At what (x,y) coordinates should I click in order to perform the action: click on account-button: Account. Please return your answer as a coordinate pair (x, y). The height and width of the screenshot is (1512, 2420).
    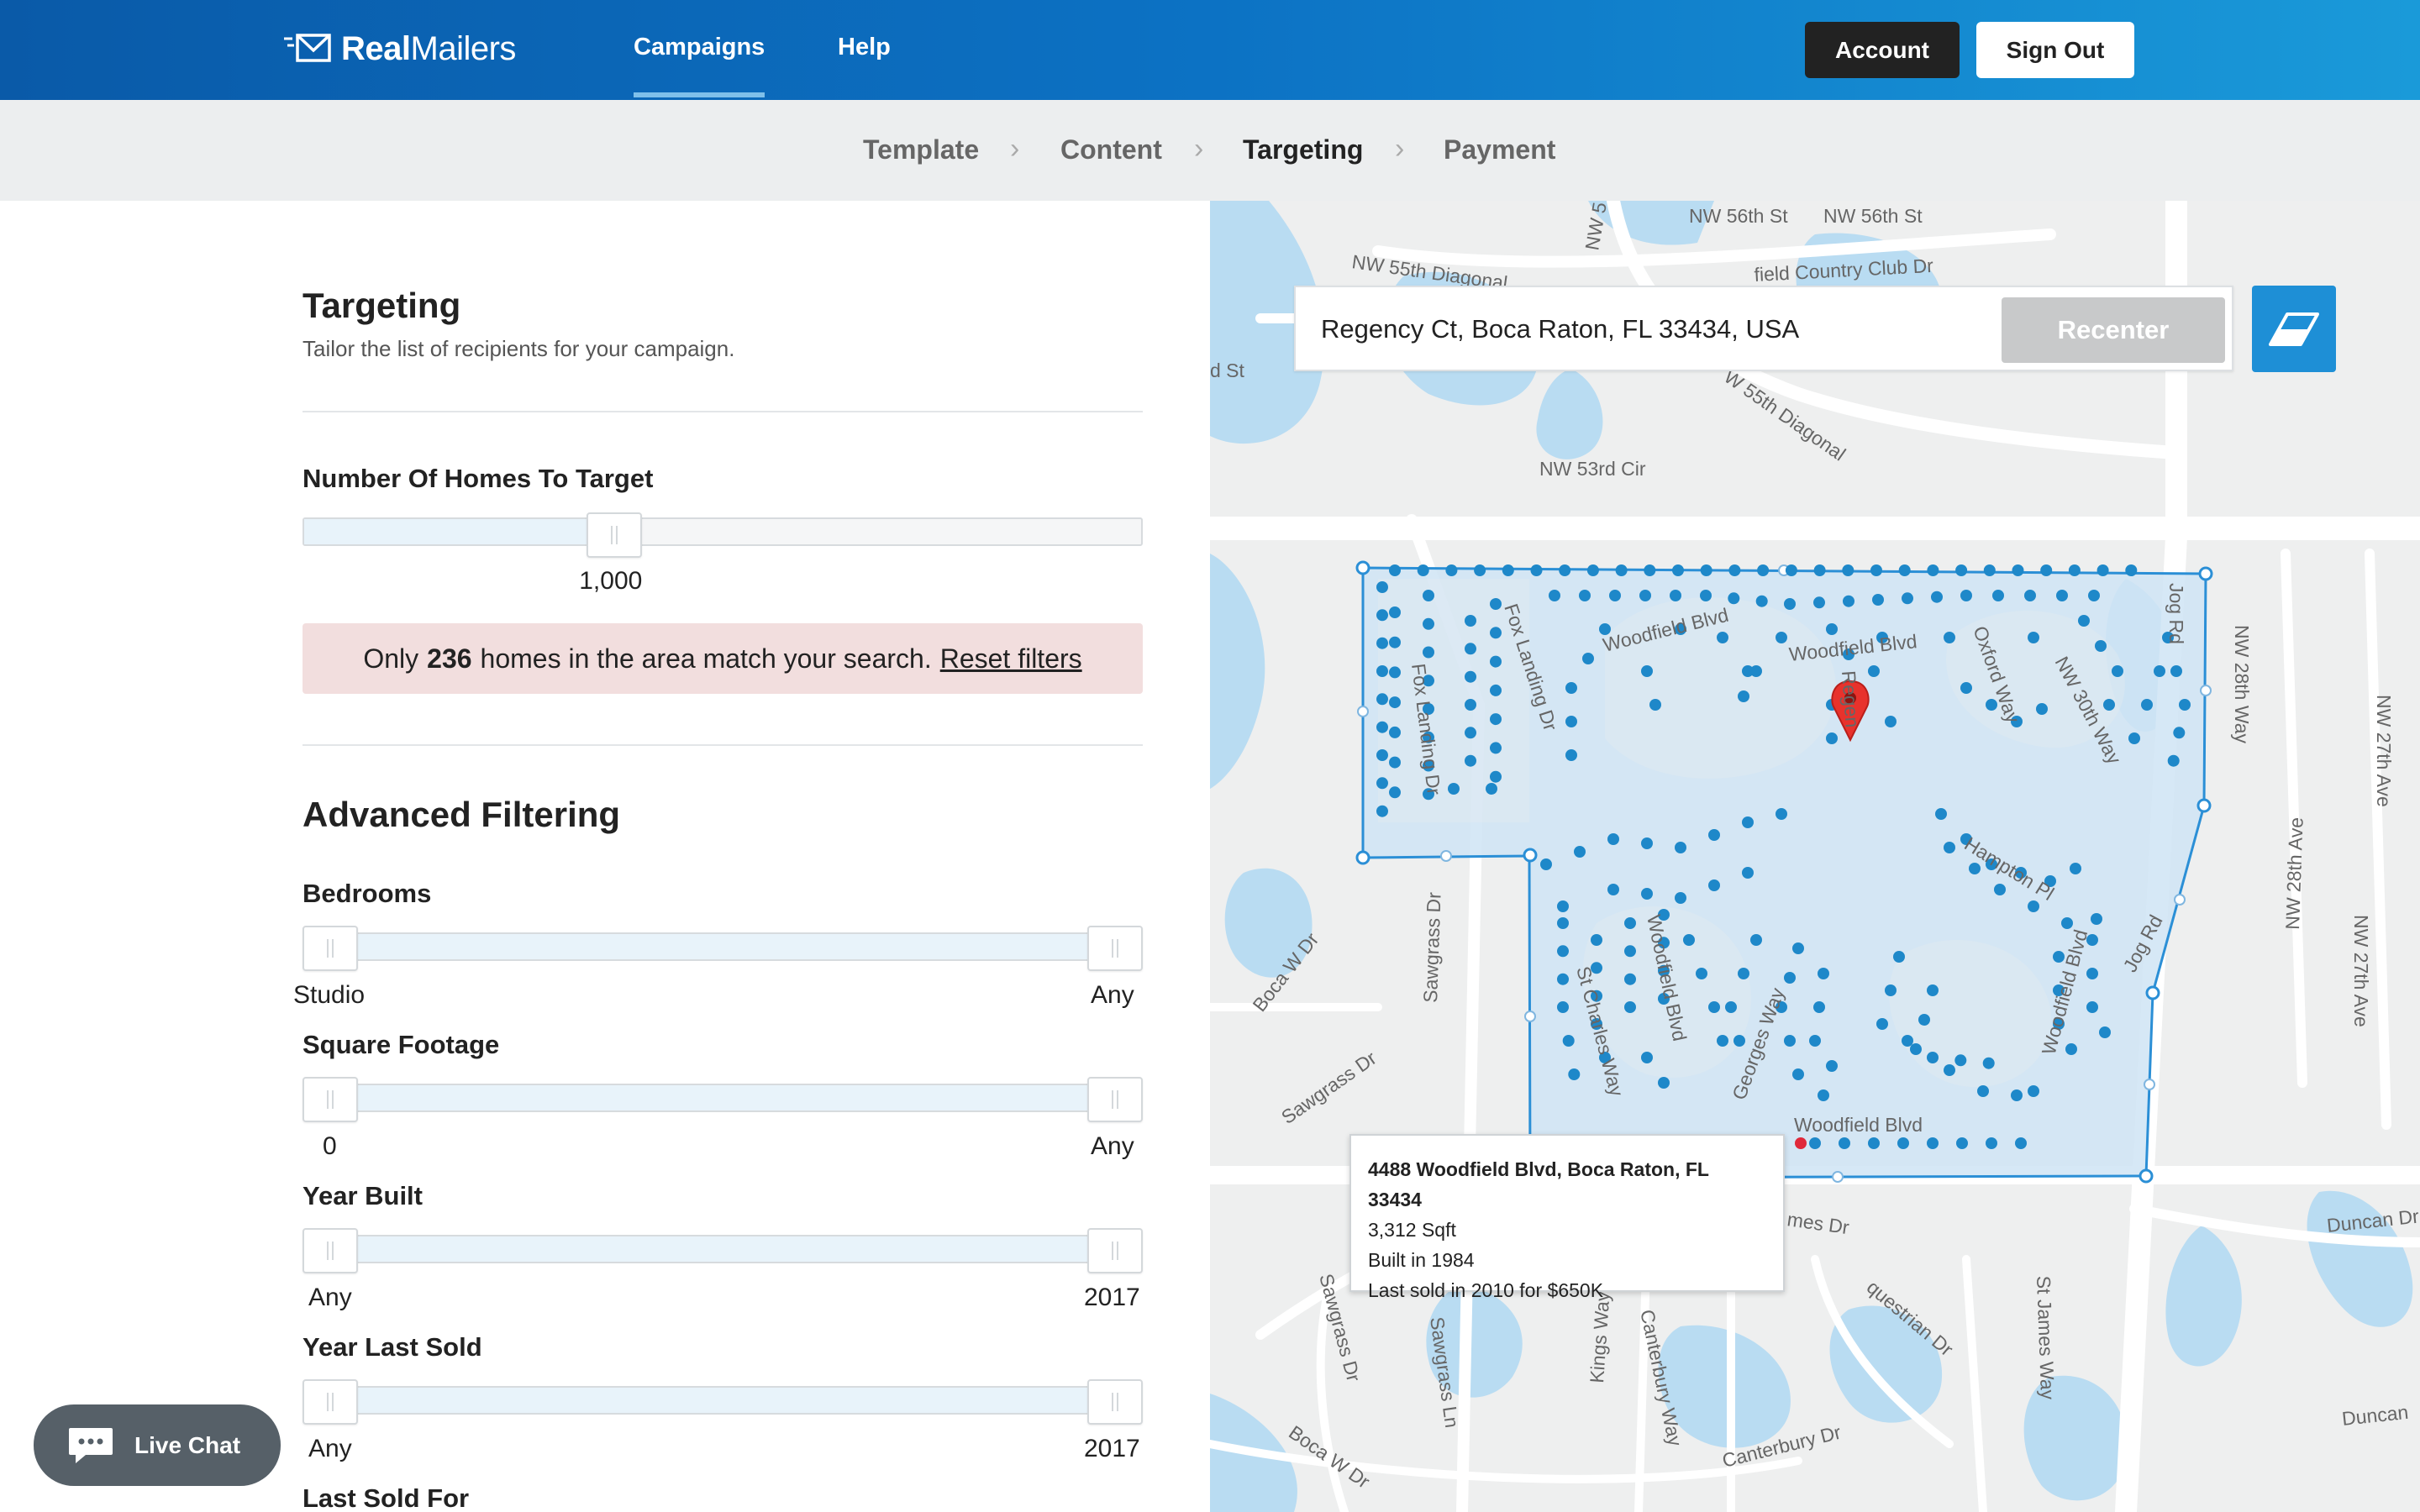
    Looking at the image, I should click on (1882, 50).